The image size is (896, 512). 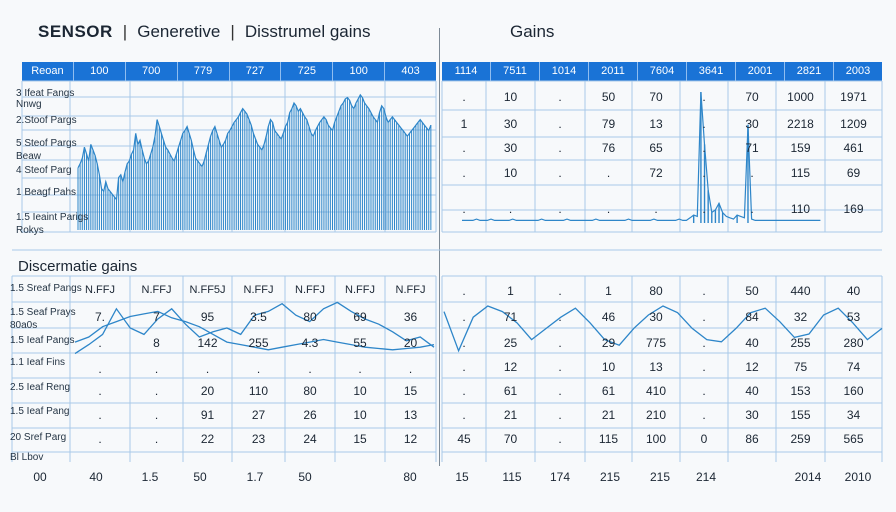 I want to click on header-cell: 100, so click(x=98, y=71).